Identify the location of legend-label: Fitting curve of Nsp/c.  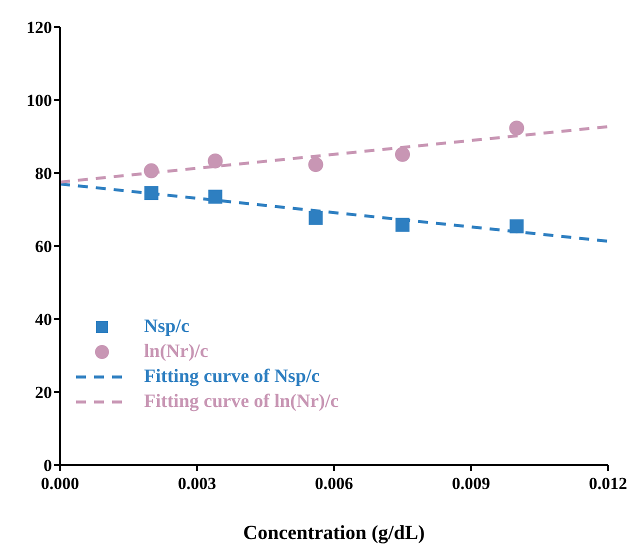
(232, 377).